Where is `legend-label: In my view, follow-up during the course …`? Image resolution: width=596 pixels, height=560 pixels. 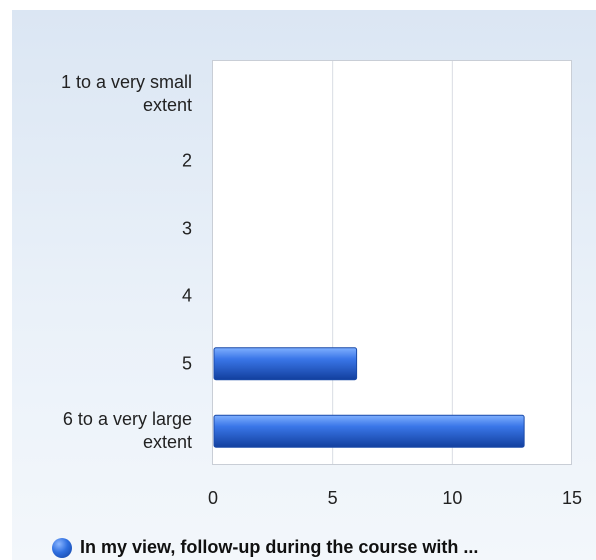
legend-label: In my view, follow-up during the course … is located at coordinates (279, 547).